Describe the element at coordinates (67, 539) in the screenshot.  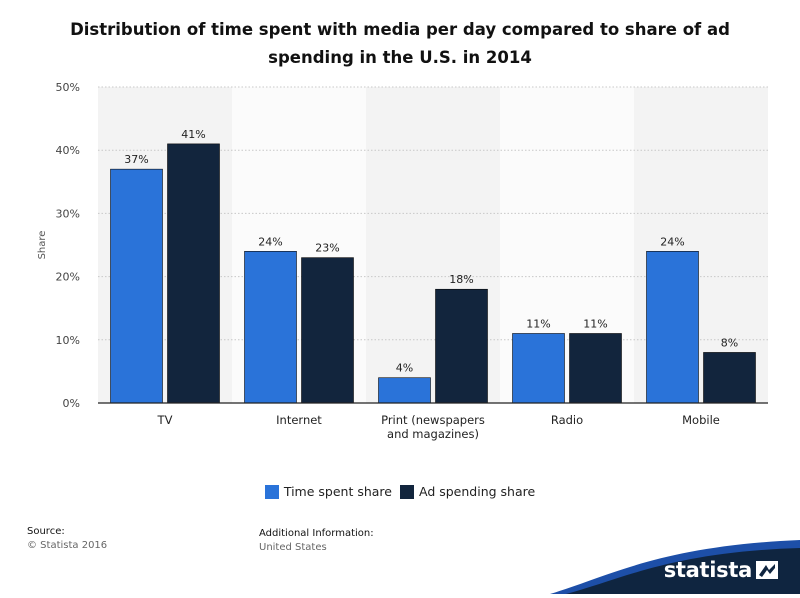
I see `source-block: Source: © Statista 2016` at that location.